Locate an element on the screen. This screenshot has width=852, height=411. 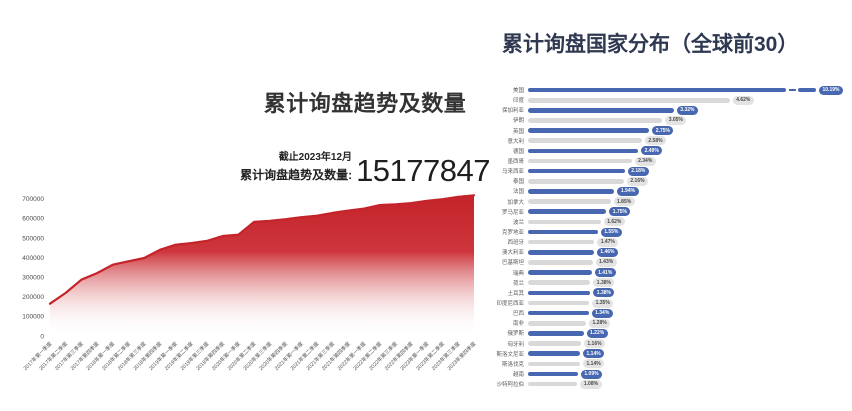
country-label: 匈牙利 is located at coordinates (515, 344).